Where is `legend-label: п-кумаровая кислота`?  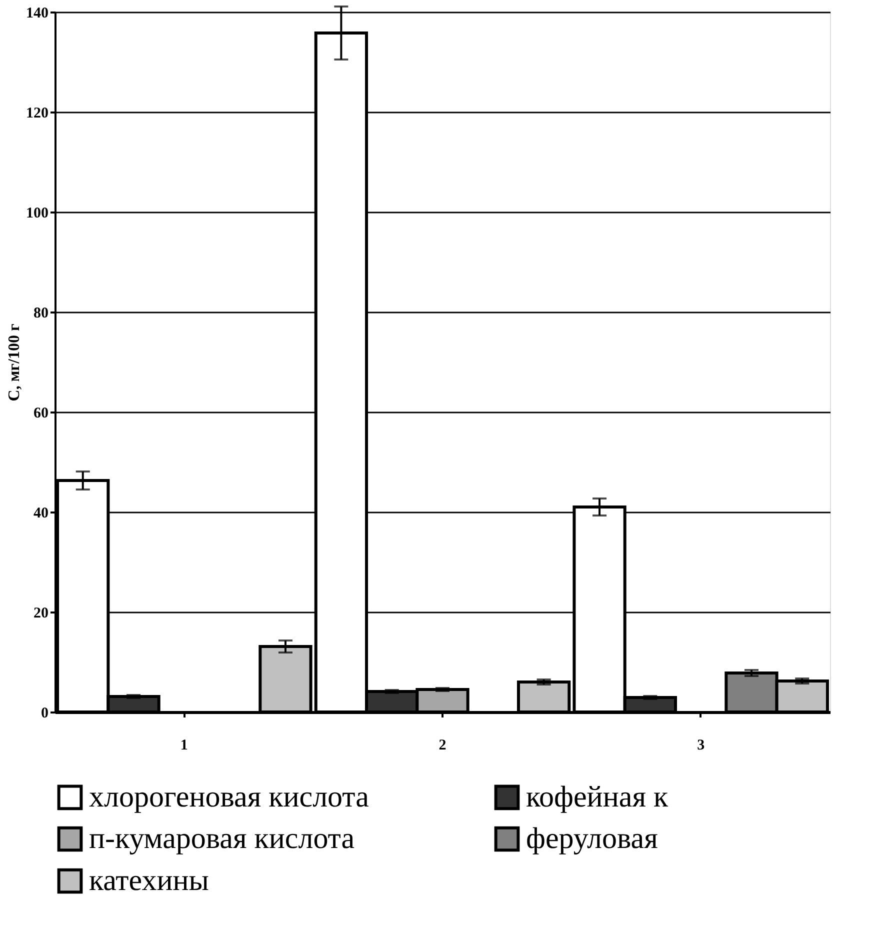 legend-label: п-кумаровая кислота is located at coordinates (222, 838).